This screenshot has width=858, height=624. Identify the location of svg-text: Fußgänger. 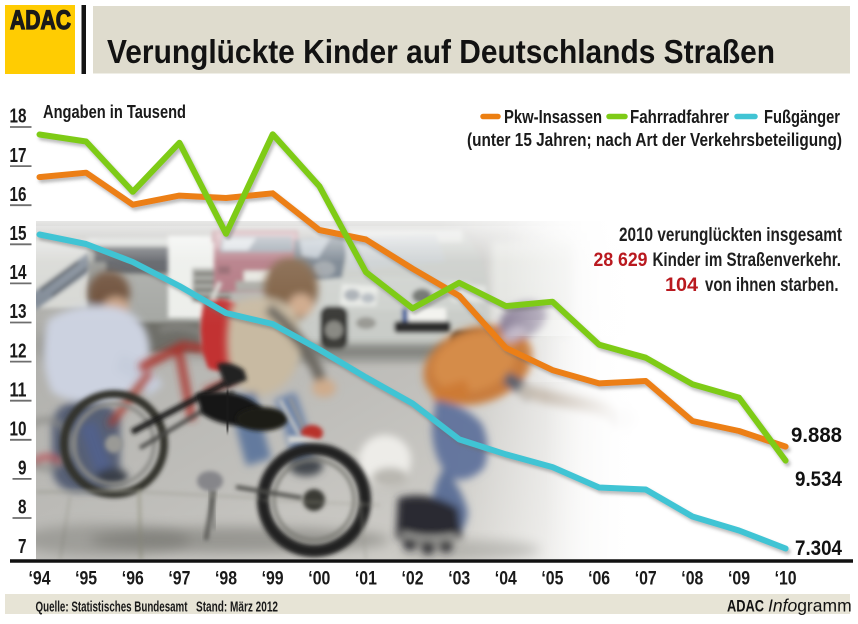
(802, 116).